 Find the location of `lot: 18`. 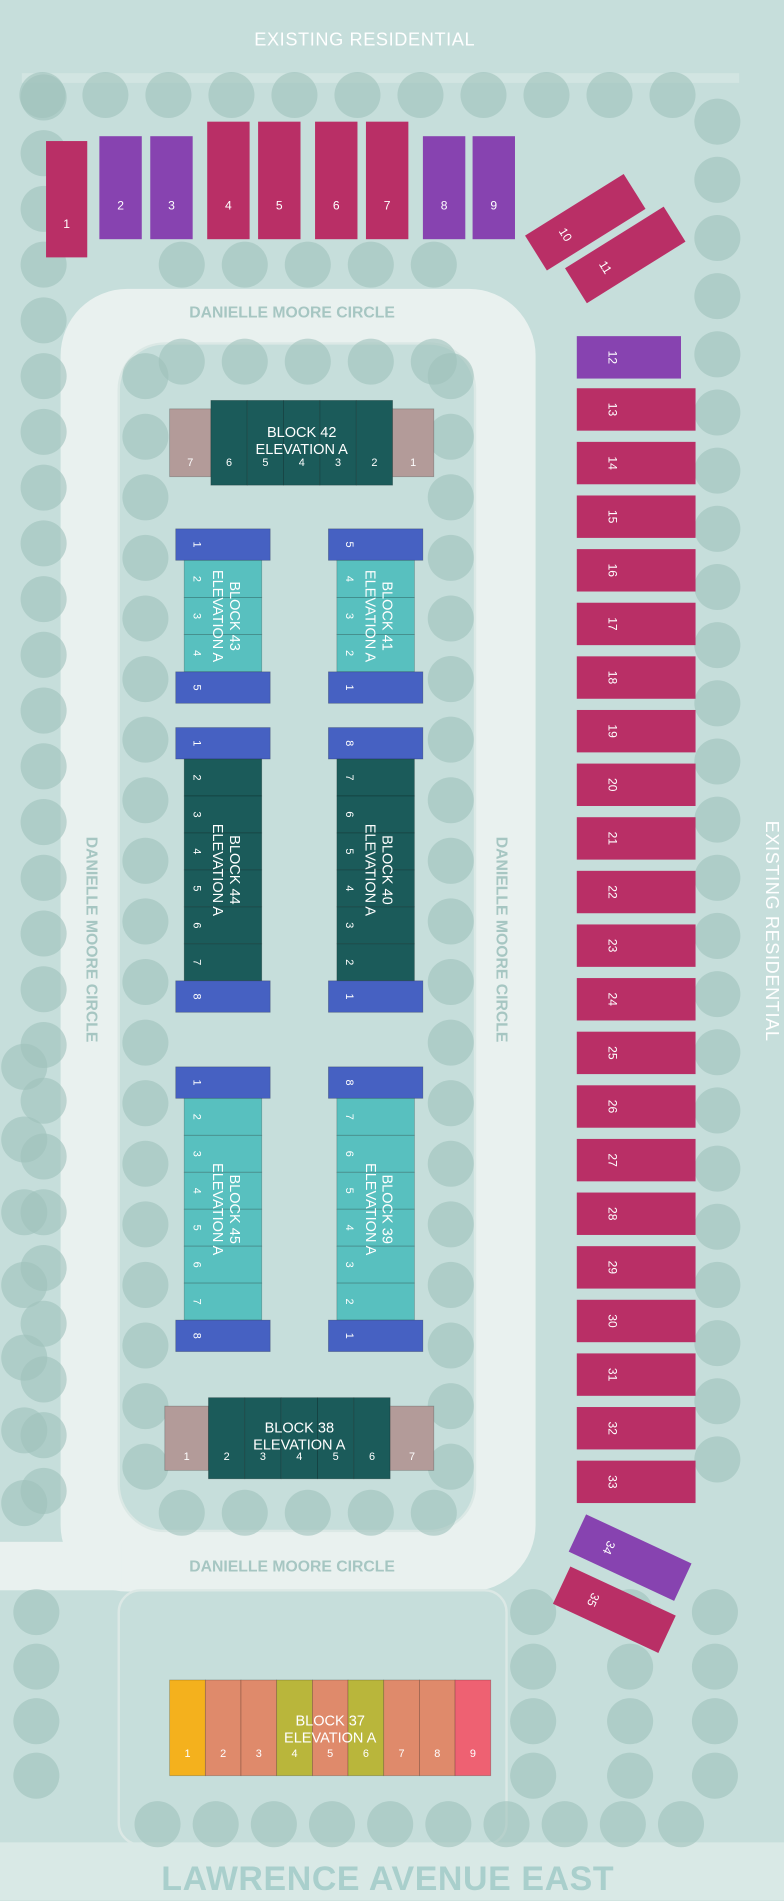

lot: 18 is located at coordinates (636, 677).